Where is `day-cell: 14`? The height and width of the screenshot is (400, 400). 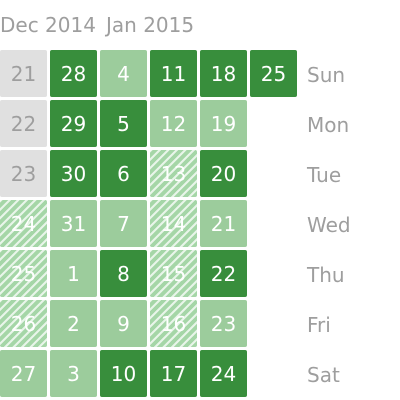
day-cell: 14 is located at coordinates (173, 223).